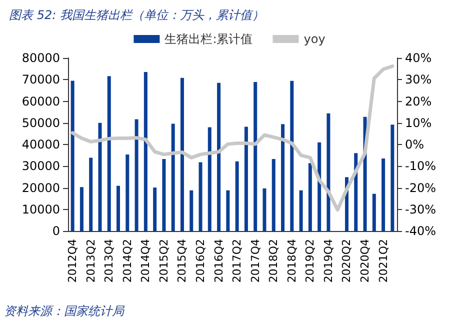 Image resolution: width=459 pixels, height=321 pixels. What do you see at coordinates (273, 261) in the screenshot?
I see `x-tick-label: 2018Q2` at bounding box center [273, 261].